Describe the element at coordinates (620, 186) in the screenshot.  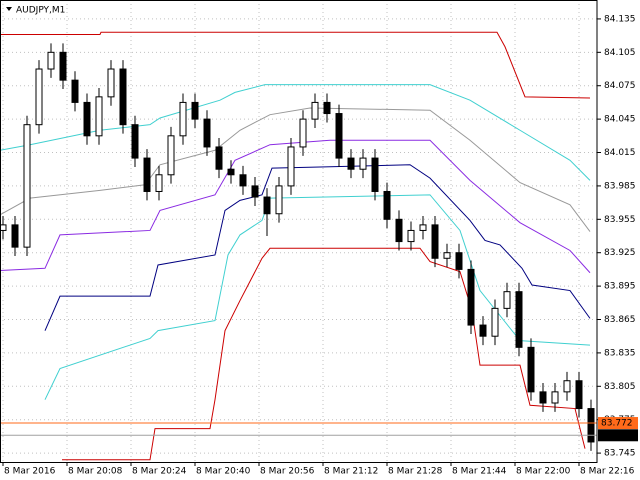
I see `y-tick-label: 83.985` at that location.